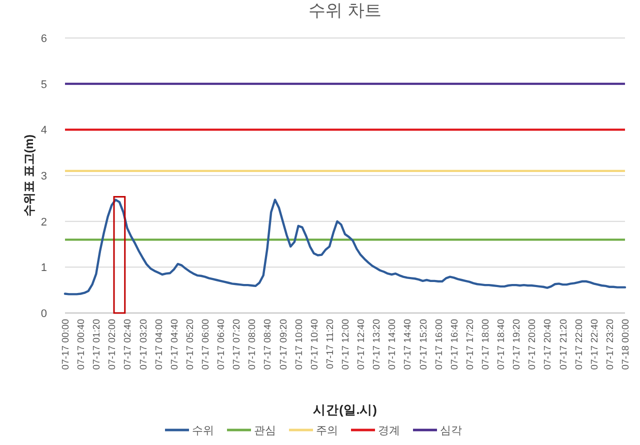  Describe the element at coordinates (502, 344) in the screenshot. I see `x-tick-label: 07-17 18:40` at that location.